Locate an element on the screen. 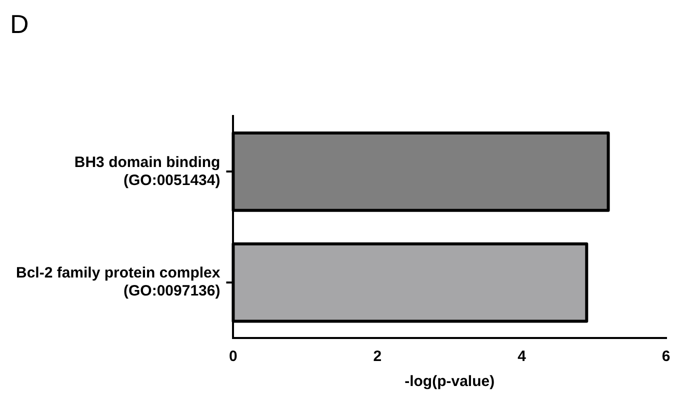 This screenshot has height=405, width=686. y-tick-label: BH3 domain binding (GO:0051434) is located at coordinates (147, 171).